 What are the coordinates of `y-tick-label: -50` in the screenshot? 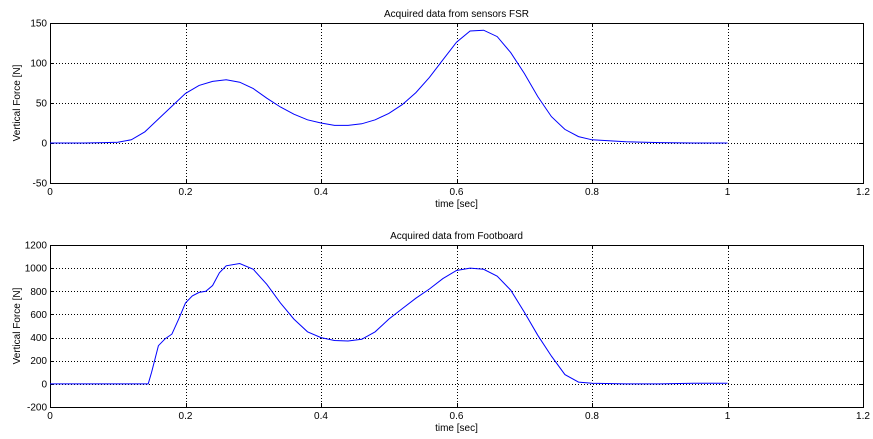 It's located at (40, 184).